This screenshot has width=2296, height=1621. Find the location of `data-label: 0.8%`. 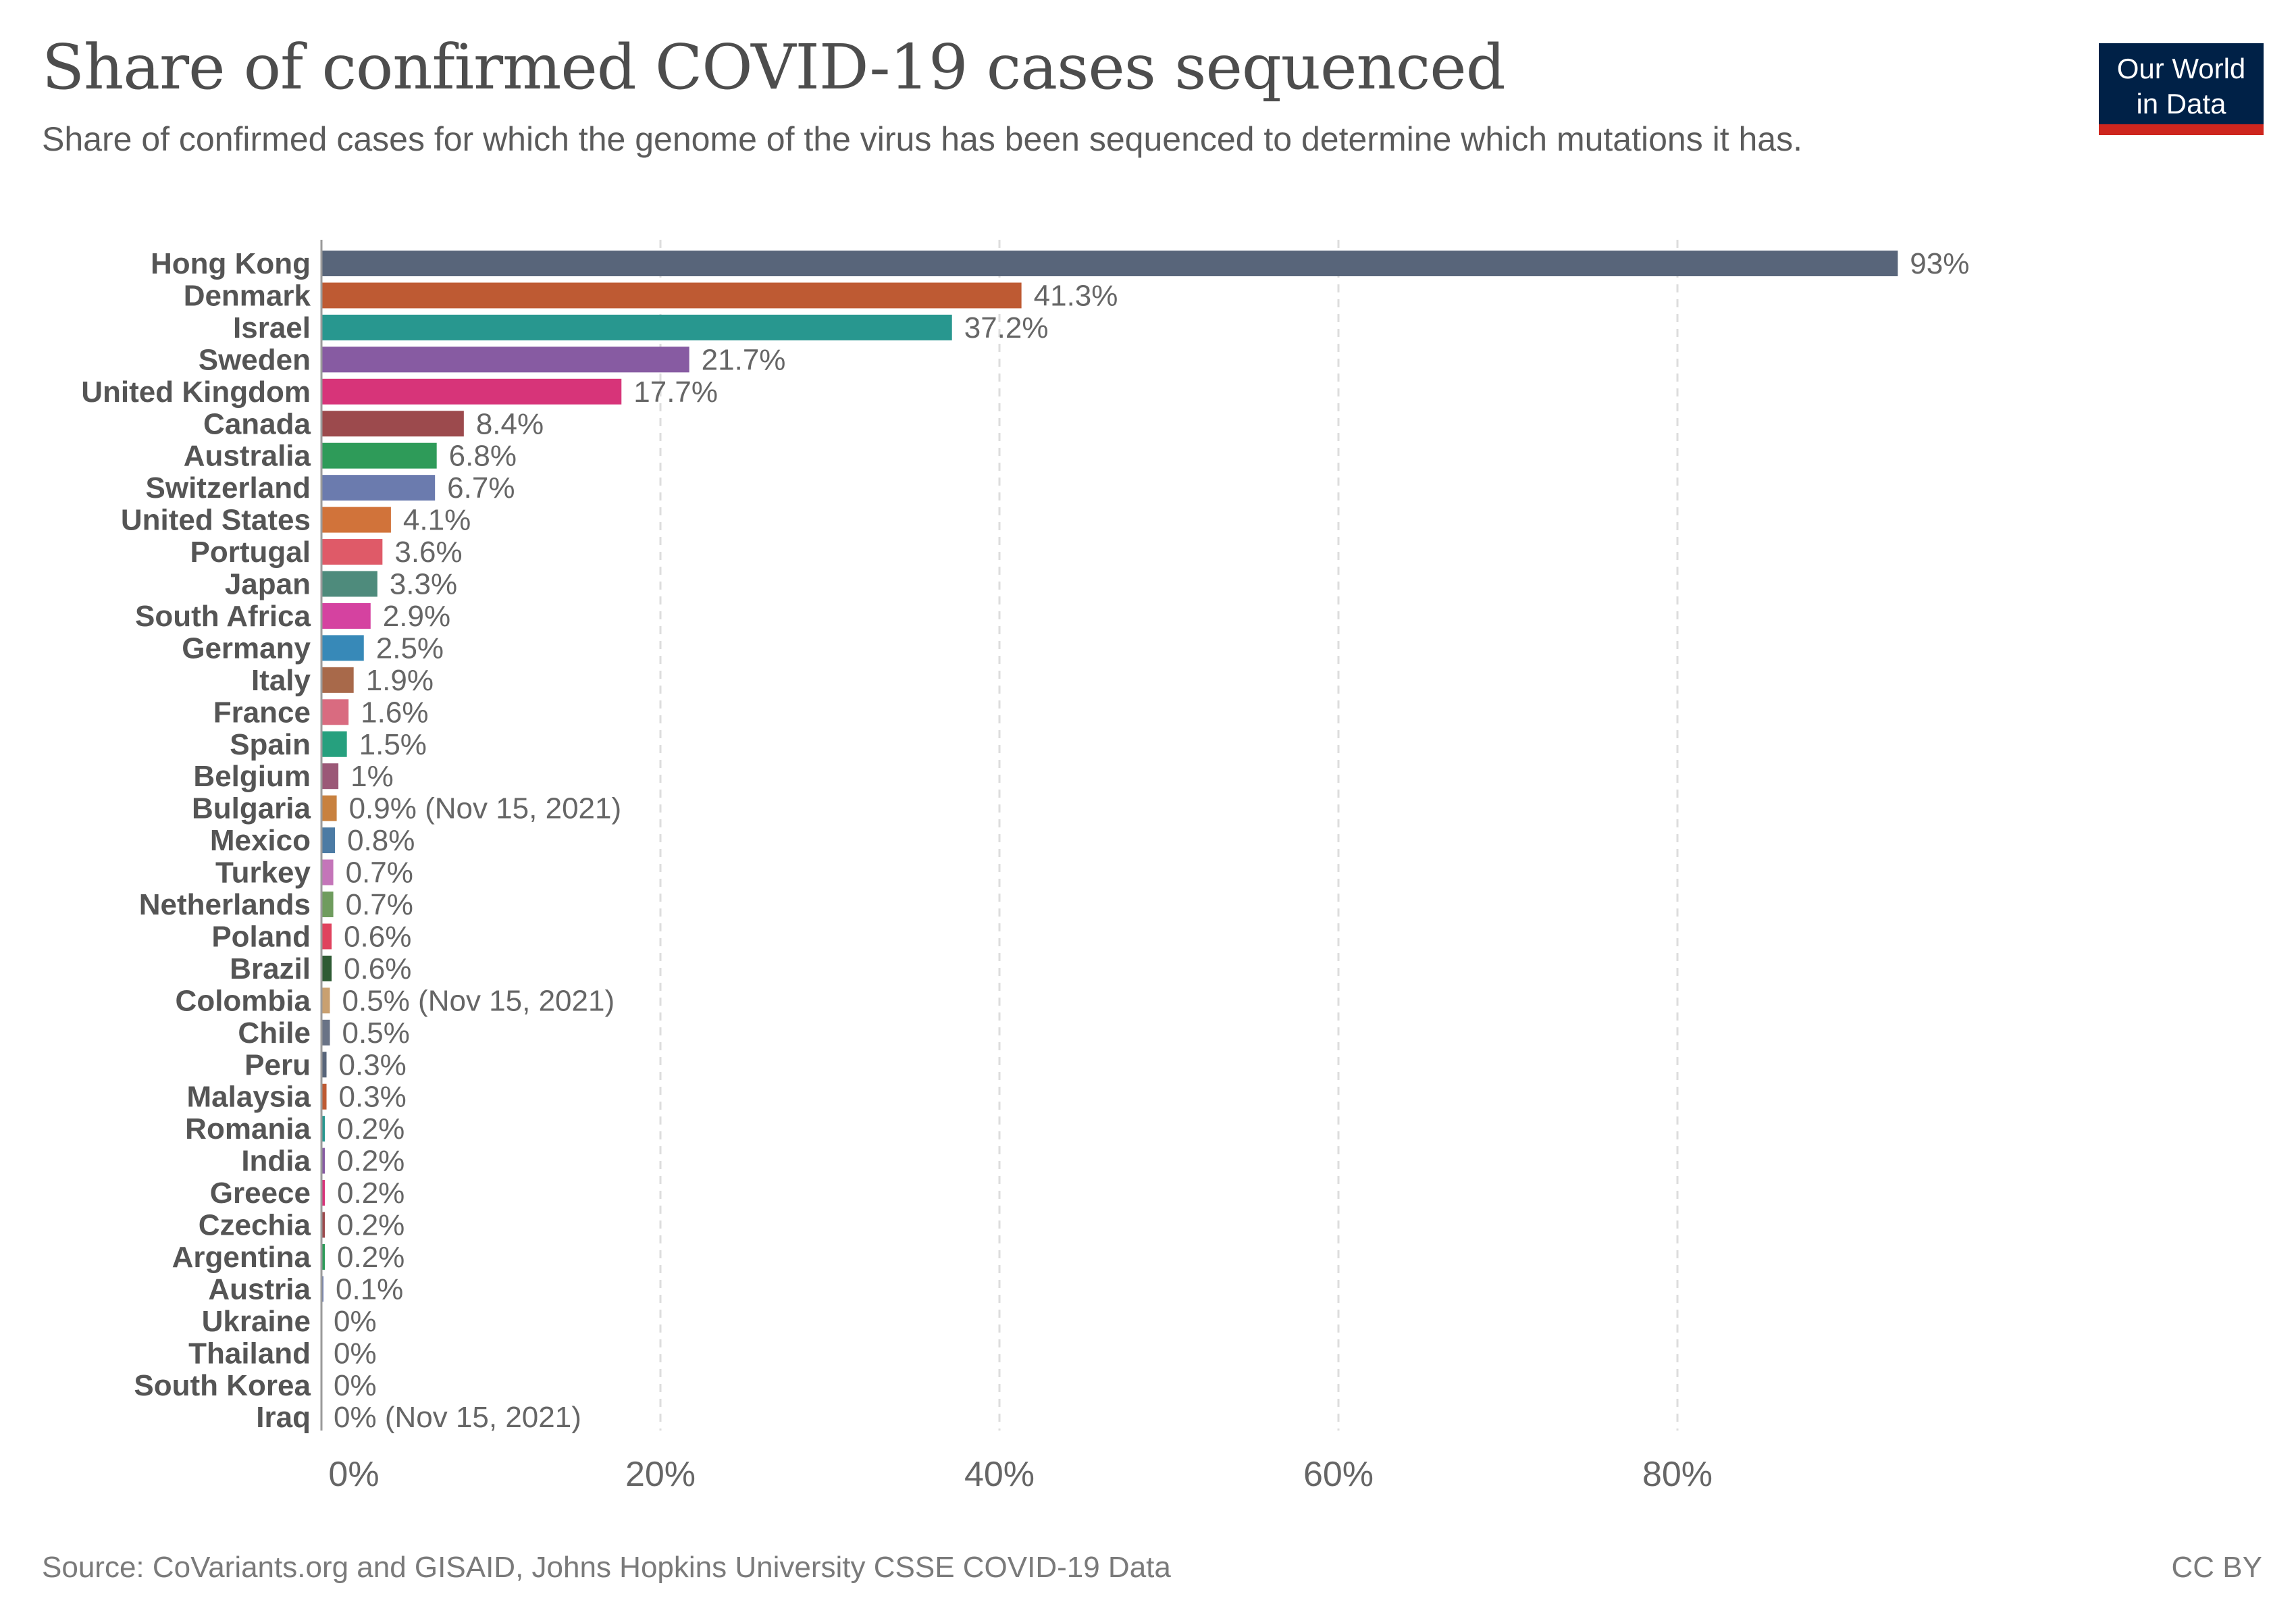

data-label: 0.8% is located at coordinates (381, 840).